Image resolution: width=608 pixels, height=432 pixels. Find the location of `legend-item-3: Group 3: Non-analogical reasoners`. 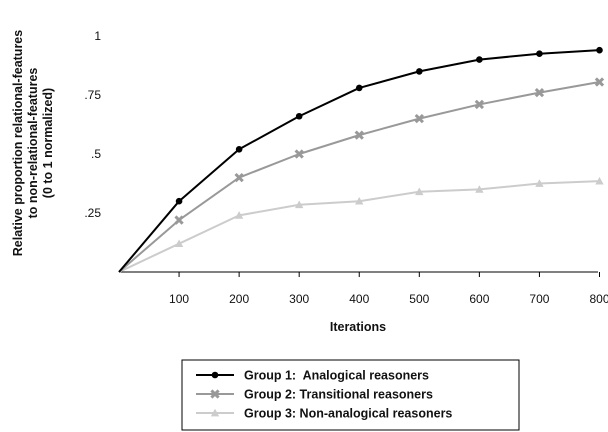

legend-item-3: Group 3: Non-analogical reasoners is located at coordinates (324, 414).